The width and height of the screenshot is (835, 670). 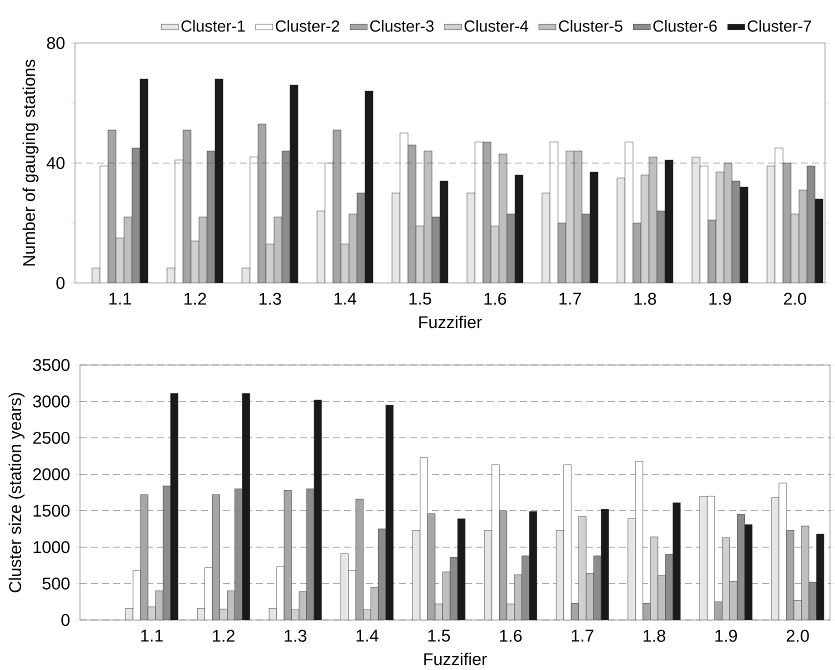 What do you see at coordinates (55, 163) in the screenshot?
I see `y-tick-label: 40` at bounding box center [55, 163].